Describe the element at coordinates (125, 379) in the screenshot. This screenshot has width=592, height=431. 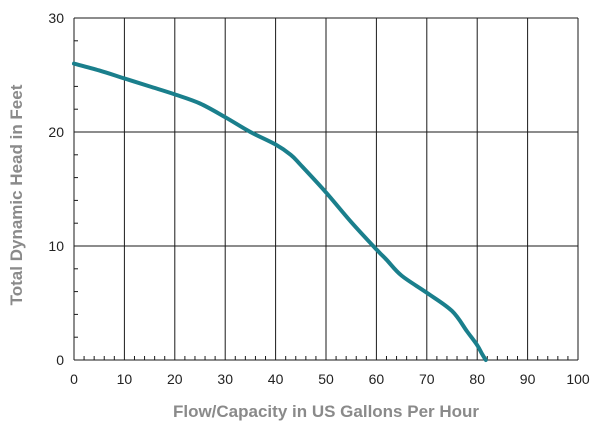
I see `x-tick-label: 10` at that location.